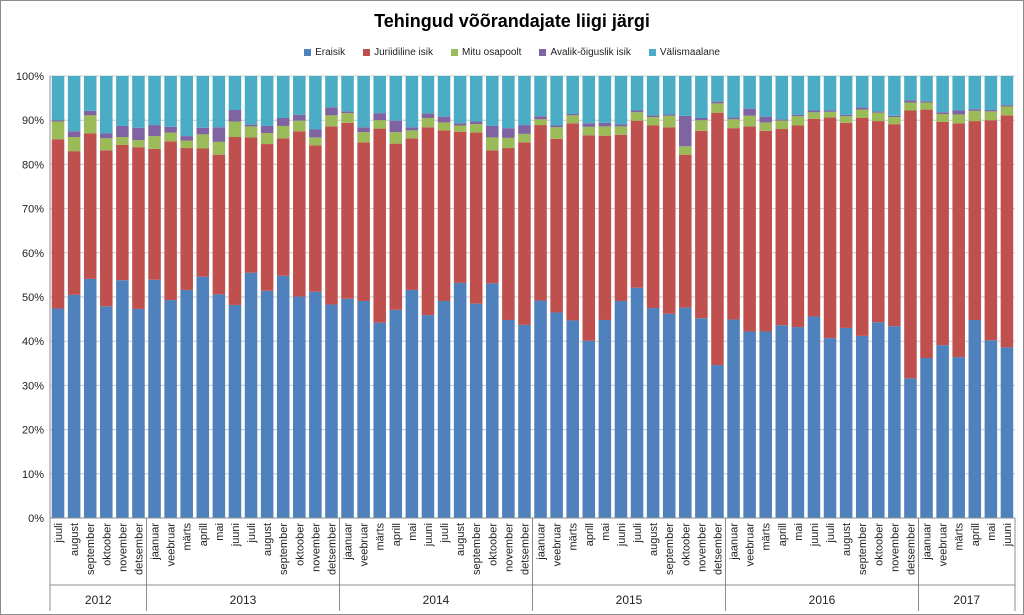 This screenshot has height=615, width=1024. Describe the element at coordinates (33, 210) in the screenshot. I see `y-tick-label: 70%` at that location.